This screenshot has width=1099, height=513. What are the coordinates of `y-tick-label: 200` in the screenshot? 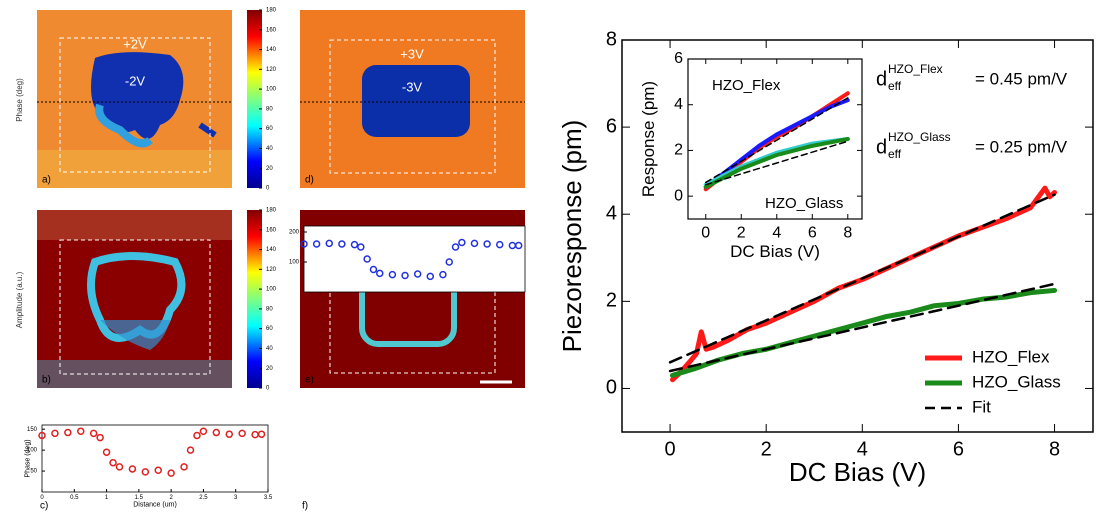 It's located at (294, 233).